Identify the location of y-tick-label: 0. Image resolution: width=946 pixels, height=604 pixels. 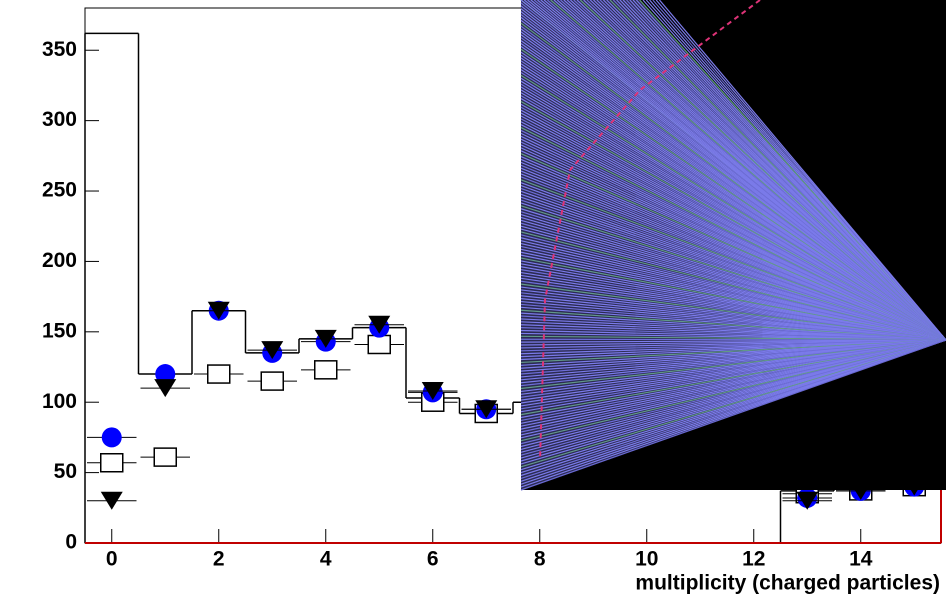
(71, 542).